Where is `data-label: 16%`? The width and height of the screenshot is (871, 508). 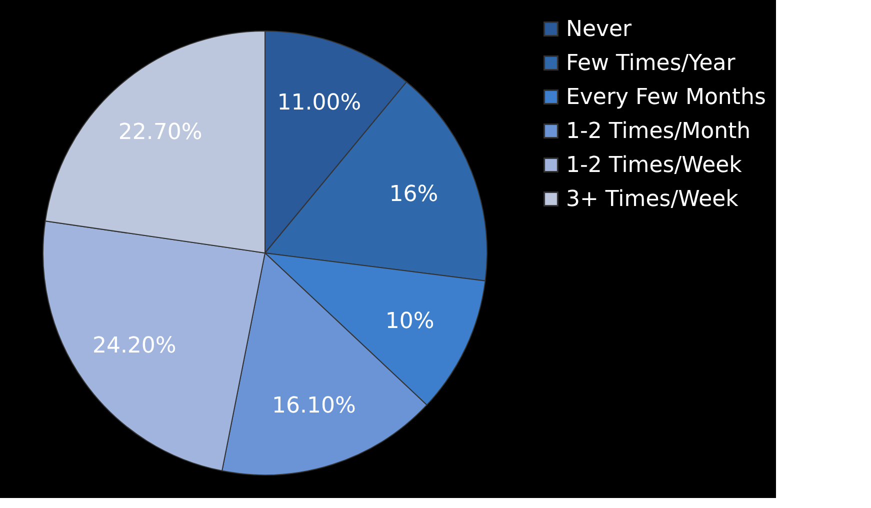
data-label: 16% is located at coordinates (413, 195).